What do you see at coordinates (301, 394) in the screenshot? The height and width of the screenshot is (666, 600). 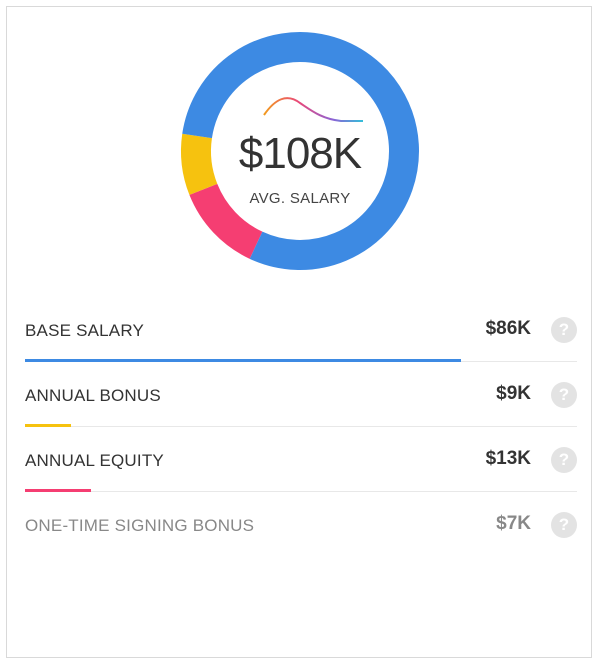 I see `row-annual-bonus: ANNUAL BONUS $9K ?` at bounding box center [301, 394].